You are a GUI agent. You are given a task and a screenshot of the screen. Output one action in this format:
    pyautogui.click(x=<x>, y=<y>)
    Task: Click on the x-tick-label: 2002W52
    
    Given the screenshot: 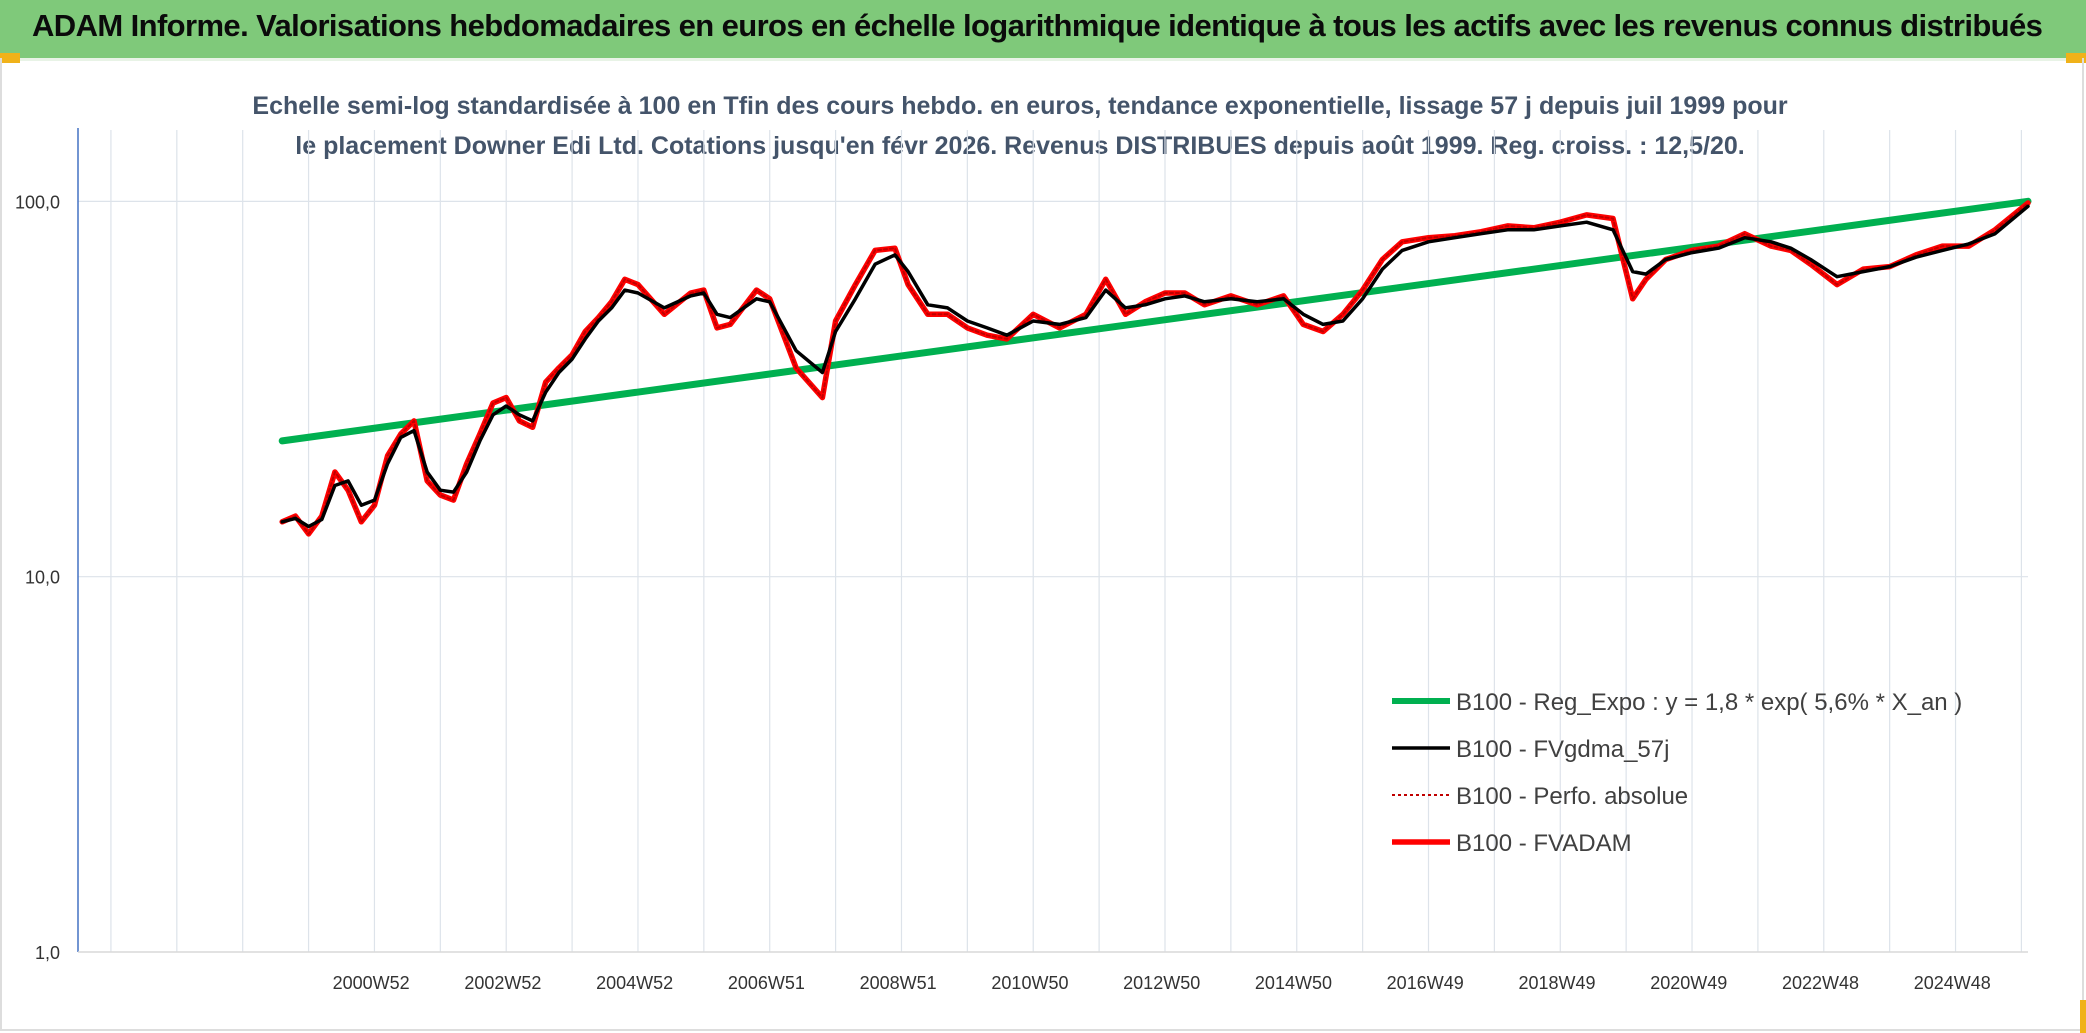 What is the action you would take?
    pyautogui.click(x=502, y=983)
    